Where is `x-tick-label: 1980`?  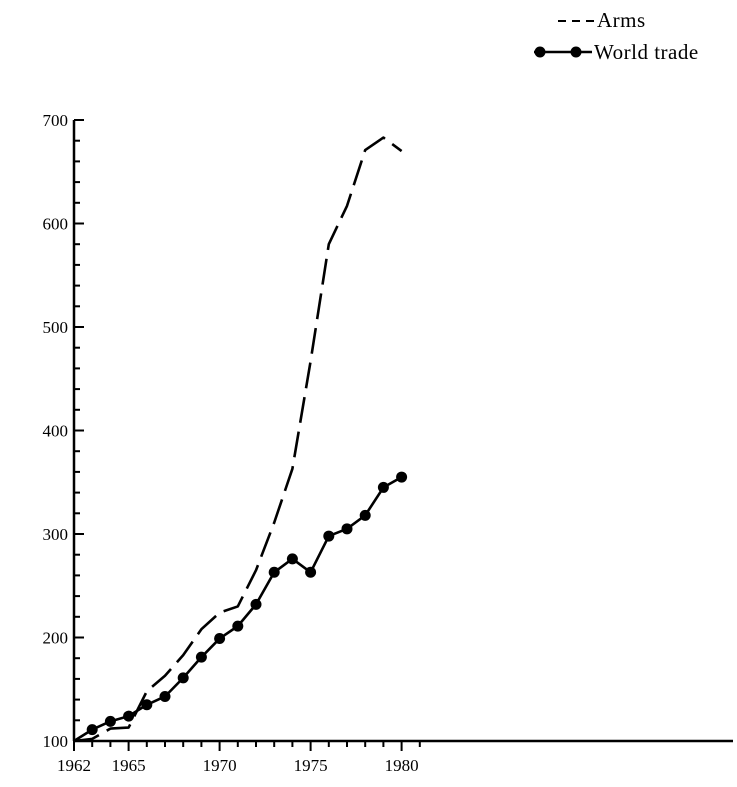 x-tick-label: 1980 is located at coordinates (402, 765).